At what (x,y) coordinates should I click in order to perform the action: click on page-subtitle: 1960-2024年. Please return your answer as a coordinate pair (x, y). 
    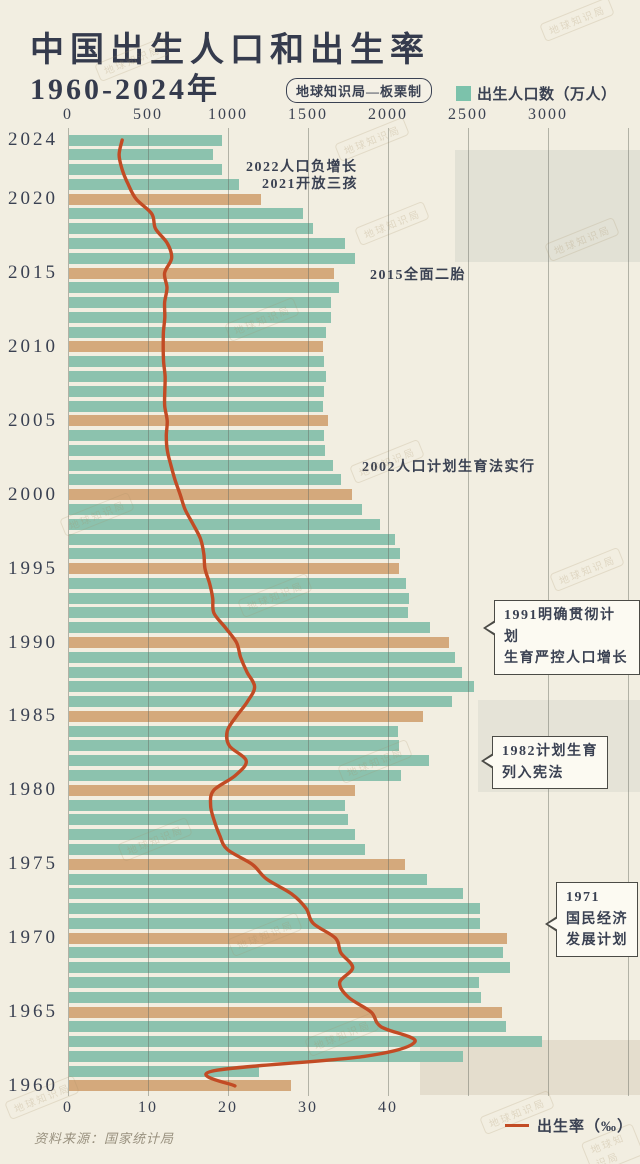
    Looking at the image, I should click on (125, 89).